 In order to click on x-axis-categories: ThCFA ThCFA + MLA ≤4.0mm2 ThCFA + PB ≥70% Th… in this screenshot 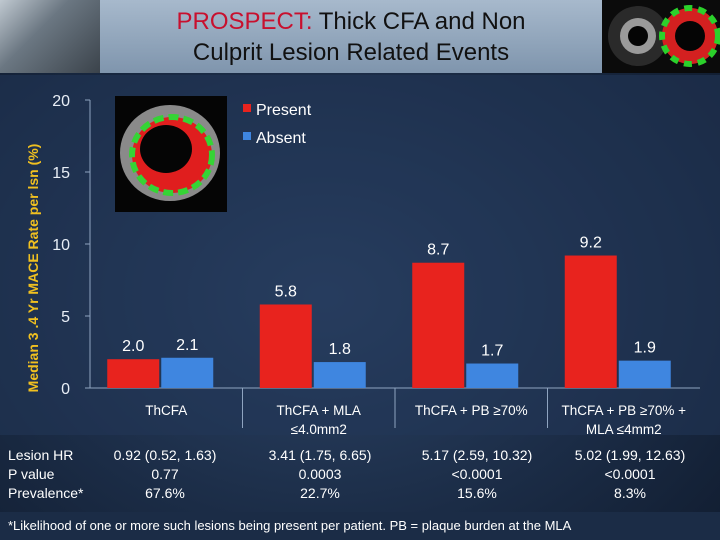, I will do `click(415, 419)`.